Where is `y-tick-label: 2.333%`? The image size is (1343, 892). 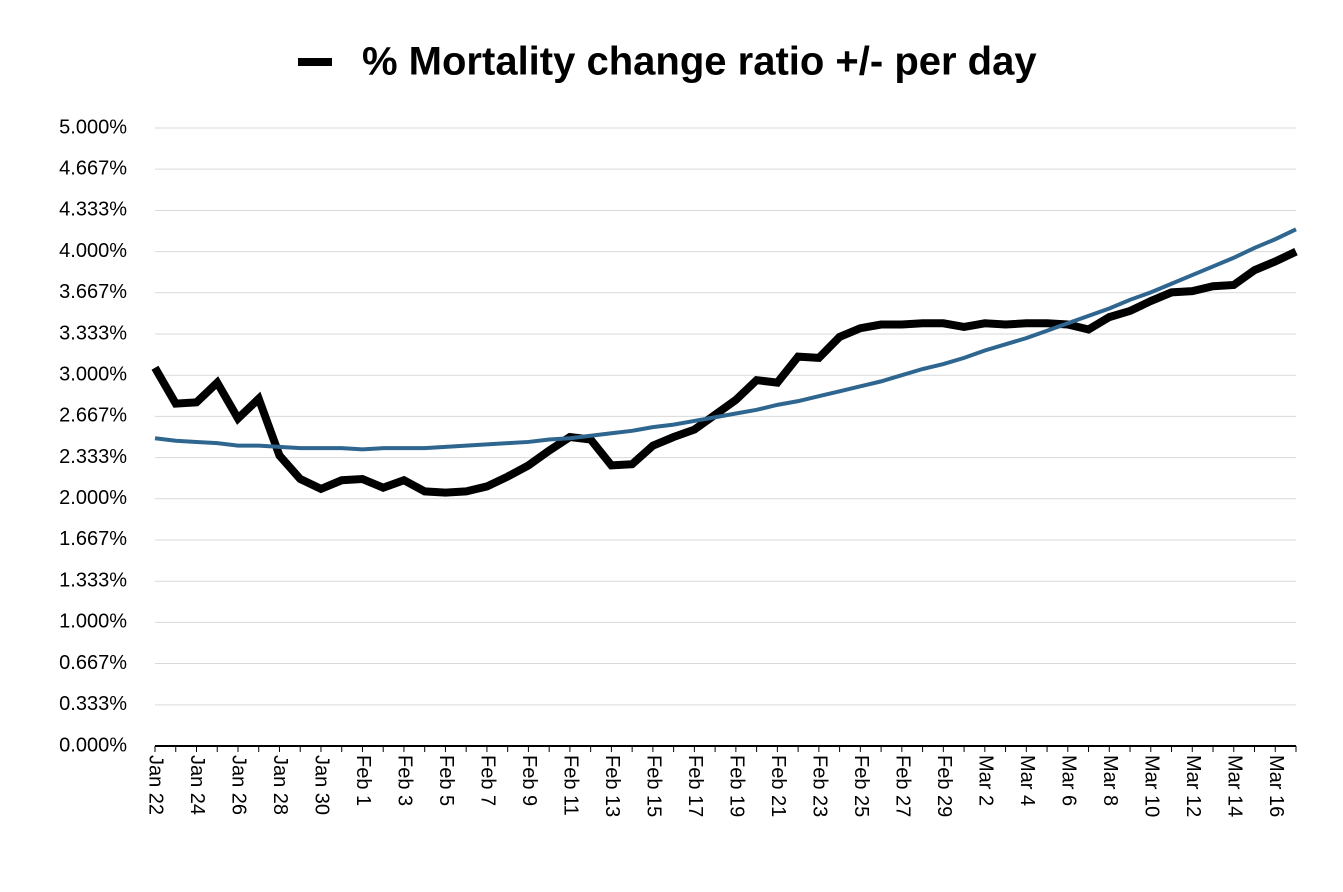 y-tick-label: 2.333% is located at coordinates (93, 457).